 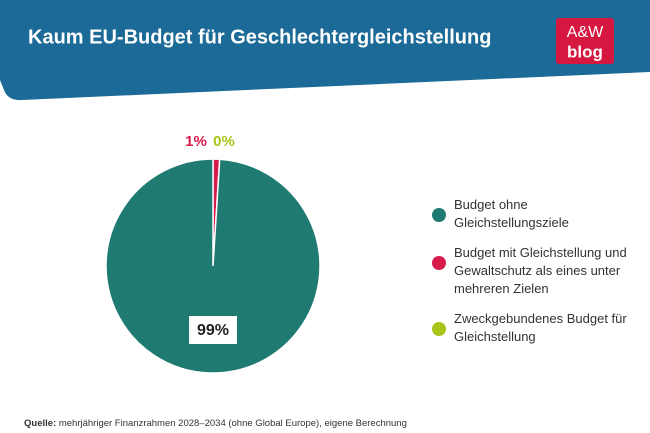 I want to click on source-label: Quelle:, so click(x=40, y=423).